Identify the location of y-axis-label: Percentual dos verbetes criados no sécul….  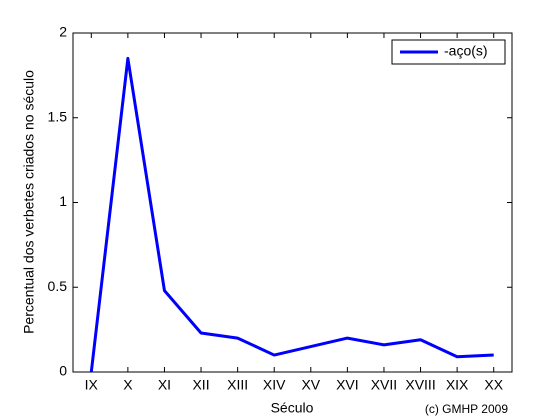
(29, 202).